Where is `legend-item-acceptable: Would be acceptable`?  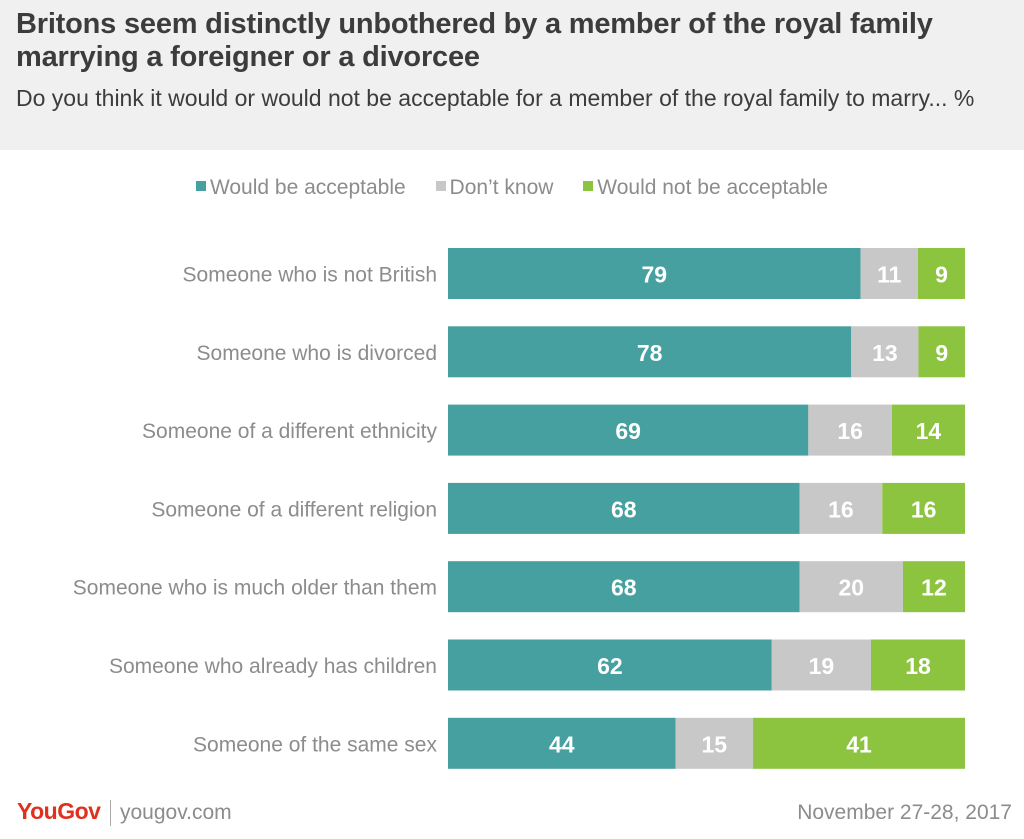
legend-item-acceptable: Would be acceptable is located at coordinates (300, 188).